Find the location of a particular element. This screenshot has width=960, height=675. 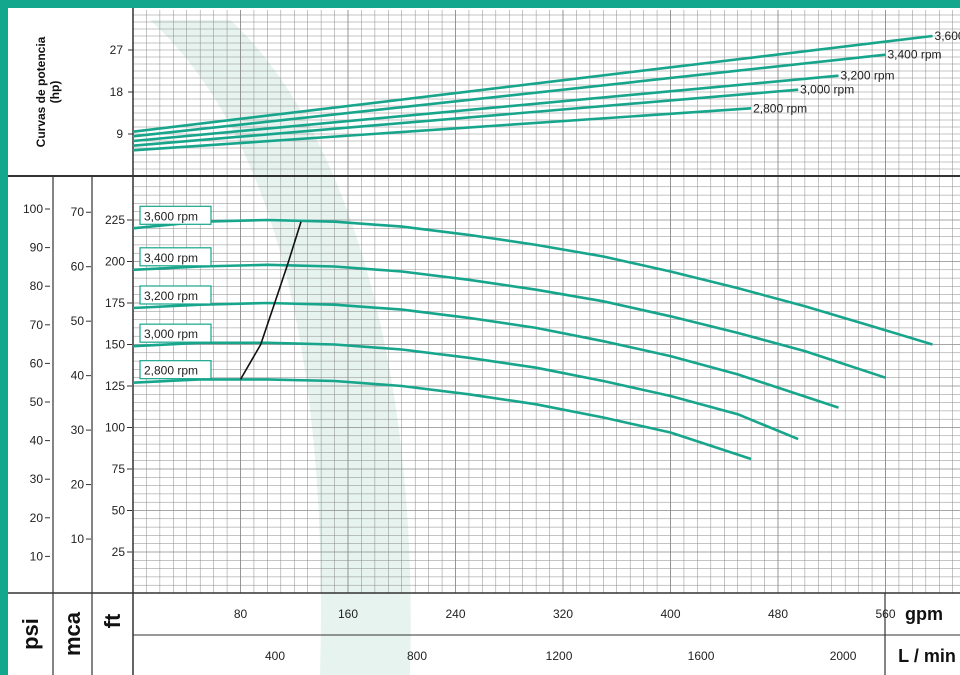

psi-tick-label: 60 is located at coordinates (37, 363).